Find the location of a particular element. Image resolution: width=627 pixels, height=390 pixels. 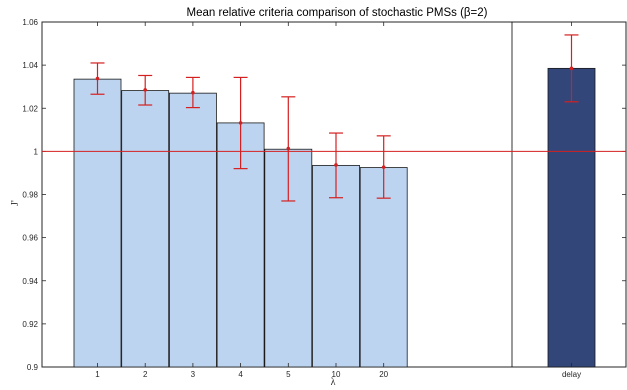

y-tick-label: 1.02 is located at coordinates (30, 108).